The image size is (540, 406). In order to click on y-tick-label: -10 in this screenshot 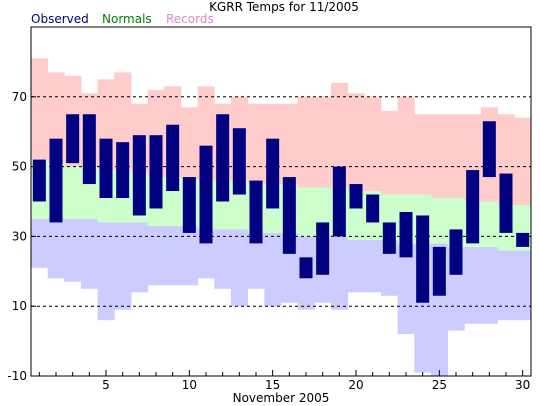, I will do `click(17, 376)`.